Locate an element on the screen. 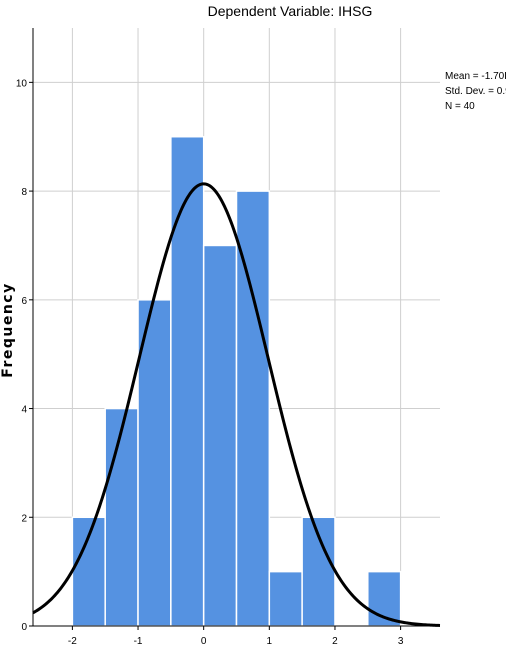  y-tick-label: 0 is located at coordinates (24, 627).